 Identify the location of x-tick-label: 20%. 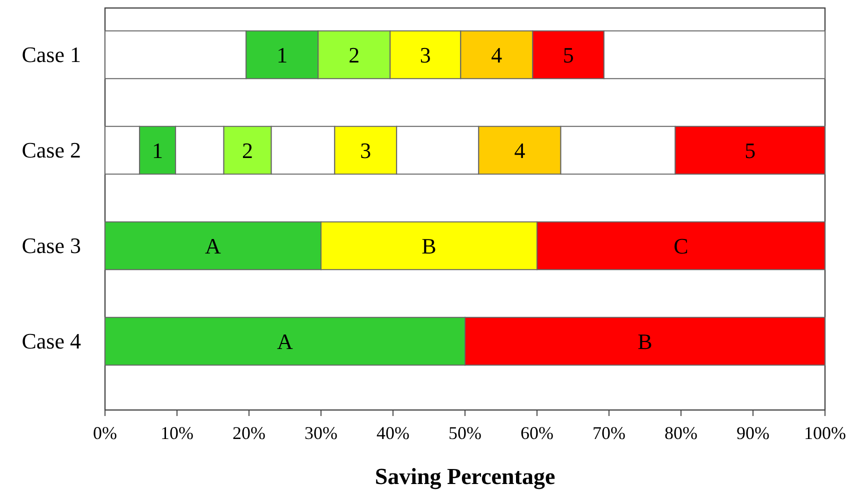
(249, 432).